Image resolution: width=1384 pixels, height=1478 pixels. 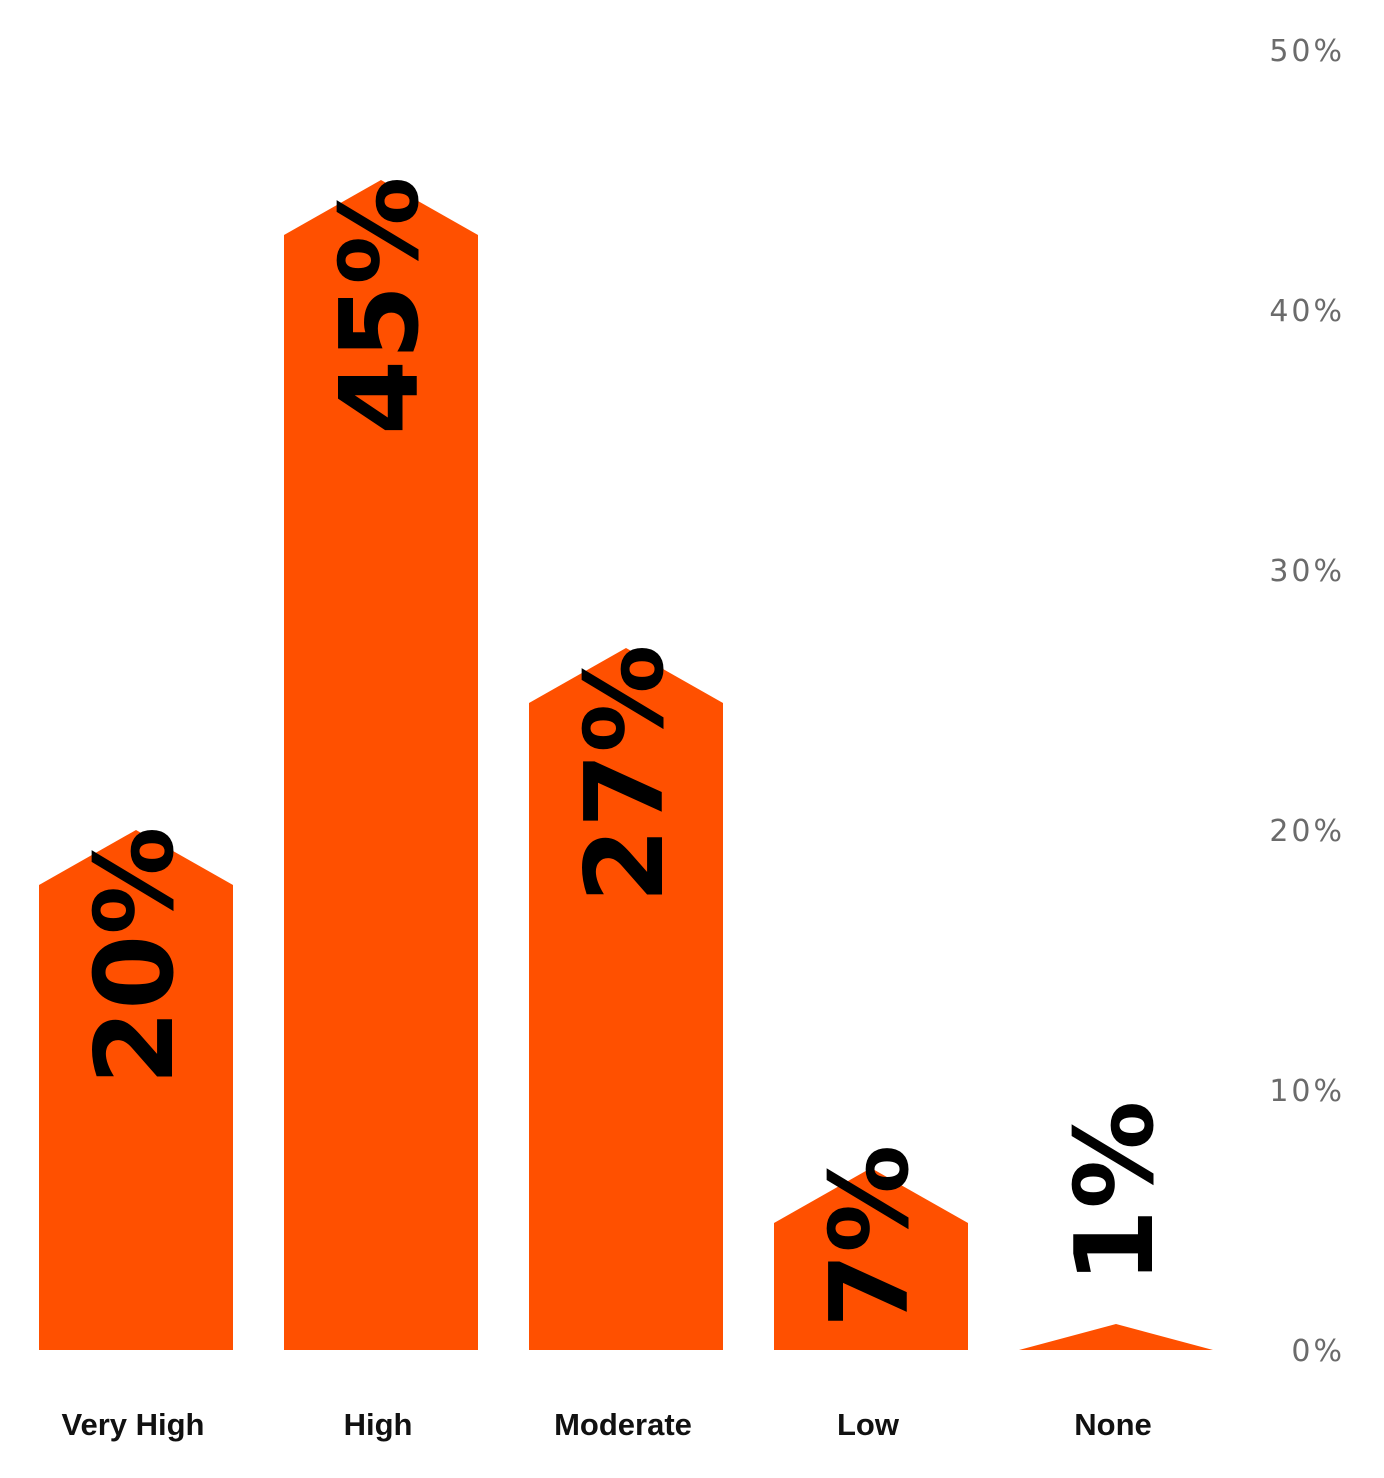 What do you see at coordinates (1307, 831) in the screenshot?
I see `y-tick-label: 20%` at bounding box center [1307, 831].